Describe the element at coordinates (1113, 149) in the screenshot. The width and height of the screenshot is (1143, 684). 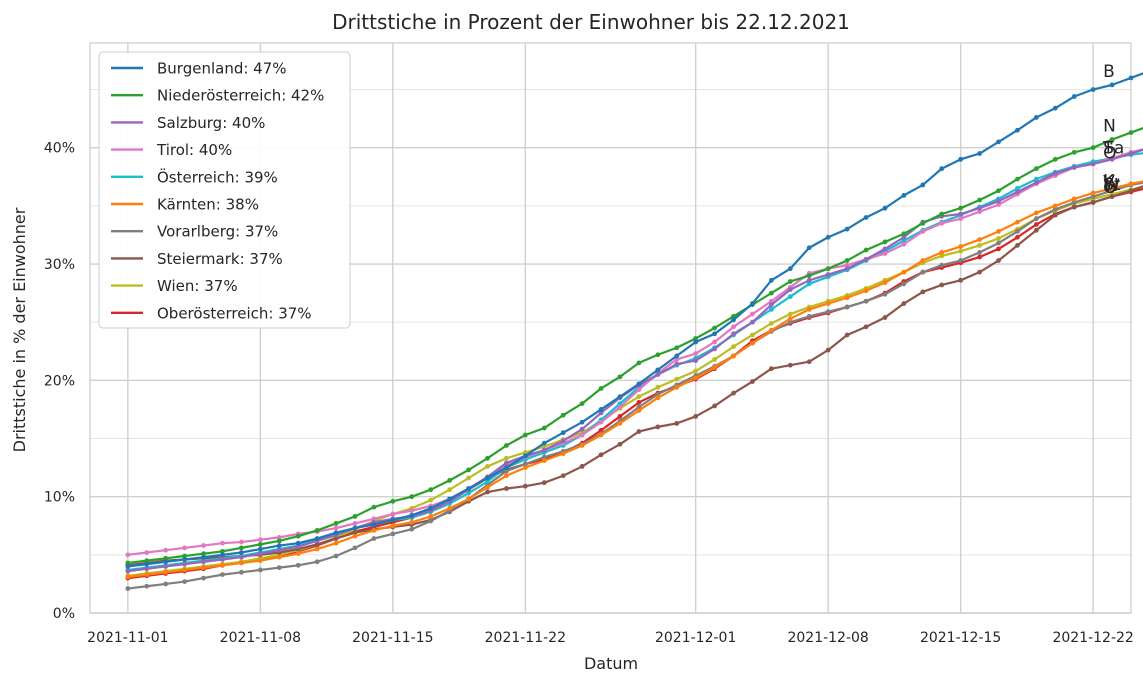
I see `end-label-salzburg: Sa` at that location.